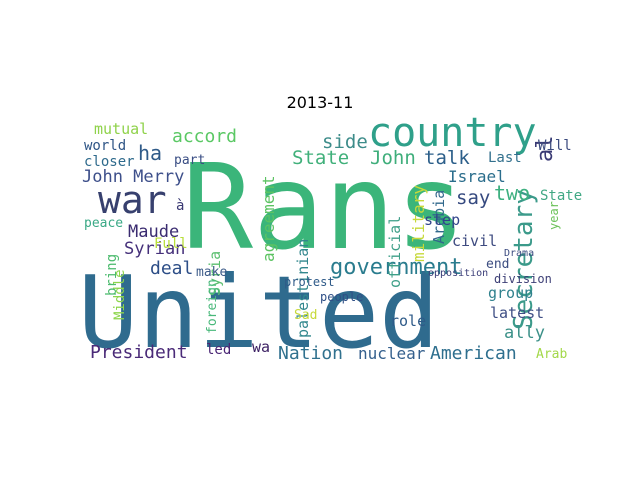 The width and height of the screenshot is (640, 480). I want to click on word: year, so click(554, 215).